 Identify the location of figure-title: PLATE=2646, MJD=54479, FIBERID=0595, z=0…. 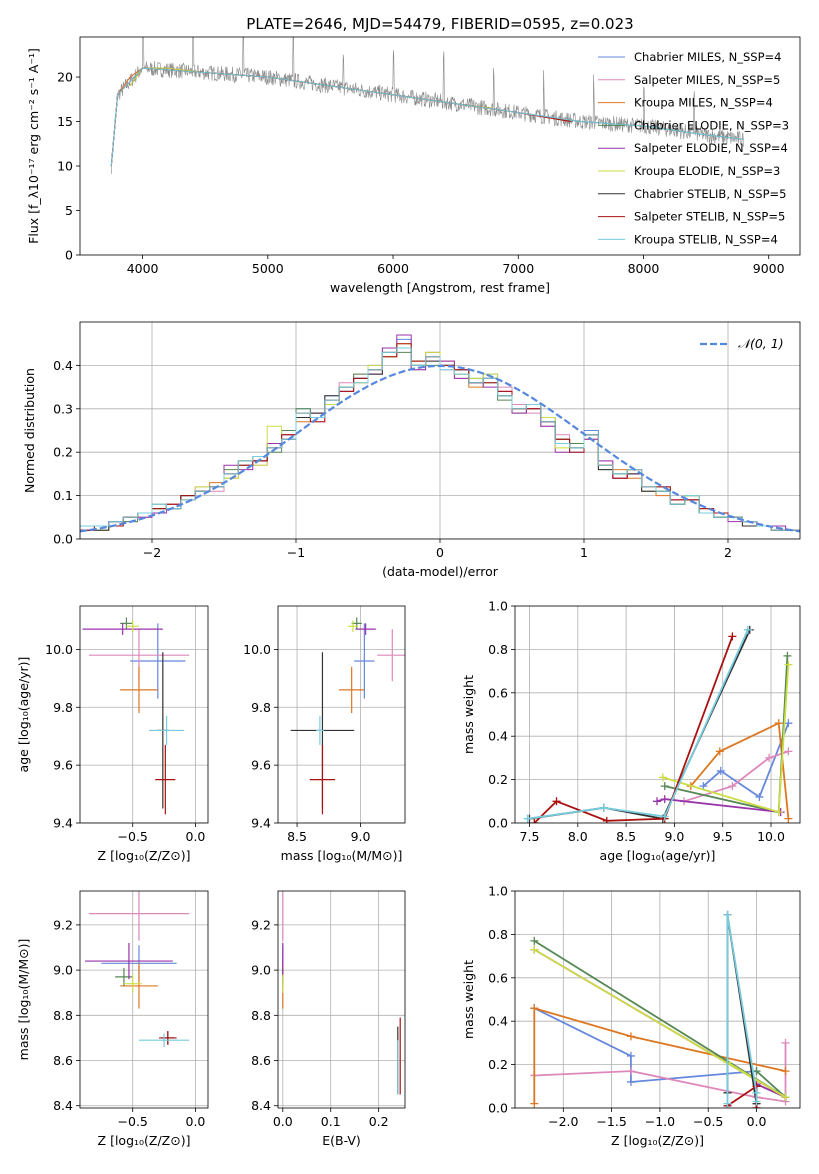
(439, 24).